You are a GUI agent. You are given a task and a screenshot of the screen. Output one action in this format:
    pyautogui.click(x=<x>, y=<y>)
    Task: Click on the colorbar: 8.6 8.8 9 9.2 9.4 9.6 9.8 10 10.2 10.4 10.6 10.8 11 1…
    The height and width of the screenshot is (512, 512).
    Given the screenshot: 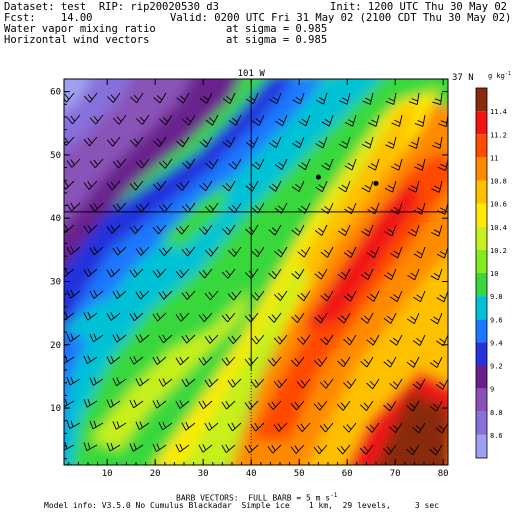 What is the action you would take?
    pyautogui.click(x=491, y=273)
    